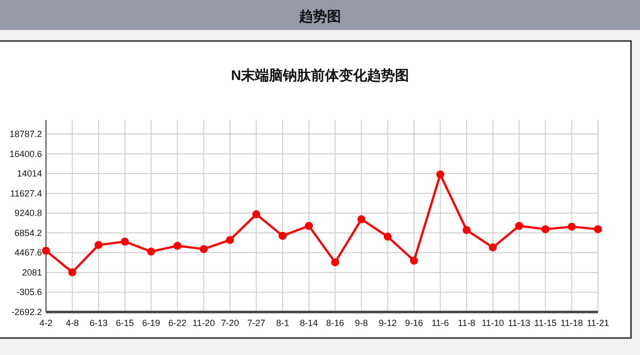  Describe the element at coordinates (309, 323) in the screenshot. I see `x-tick-label: 8-14` at that location.